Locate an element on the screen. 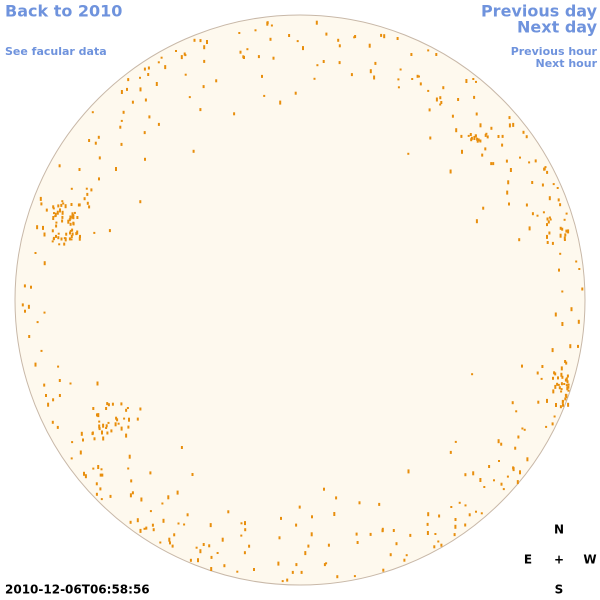  compass-west: W is located at coordinates (589, 560).